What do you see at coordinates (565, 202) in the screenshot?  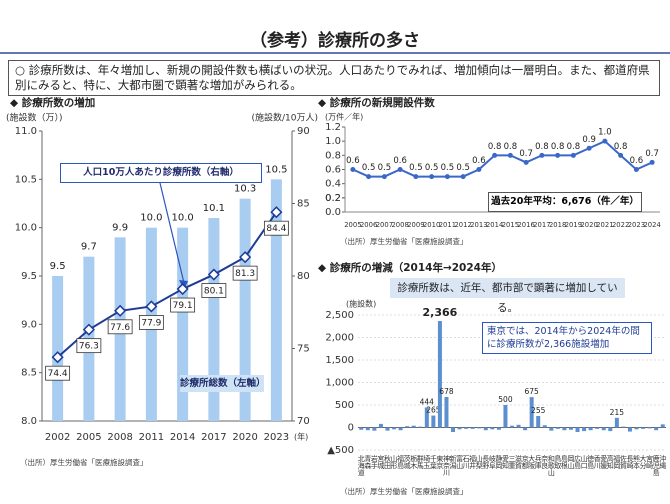 I see `average-note: 過去20年平均：6,676（件／年）` at bounding box center [565, 202].